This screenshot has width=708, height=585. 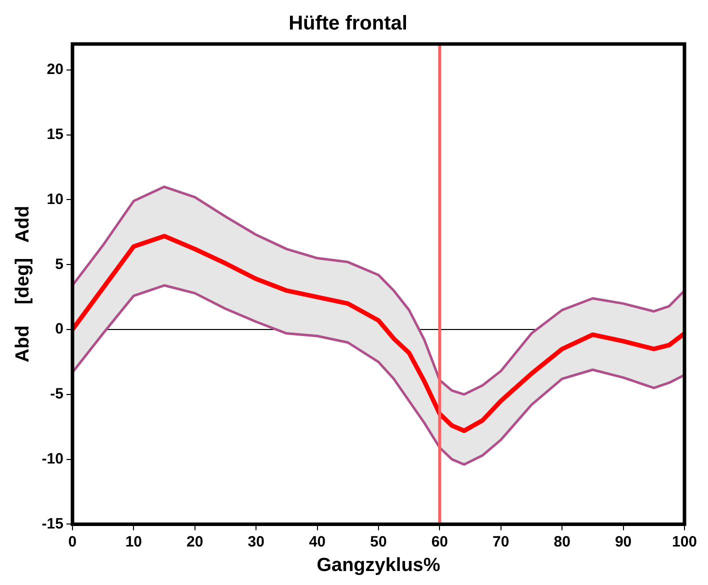 What do you see at coordinates (72, 541) in the screenshot?
I see `x-tick-label: 0` at bounding box center [72, 541].